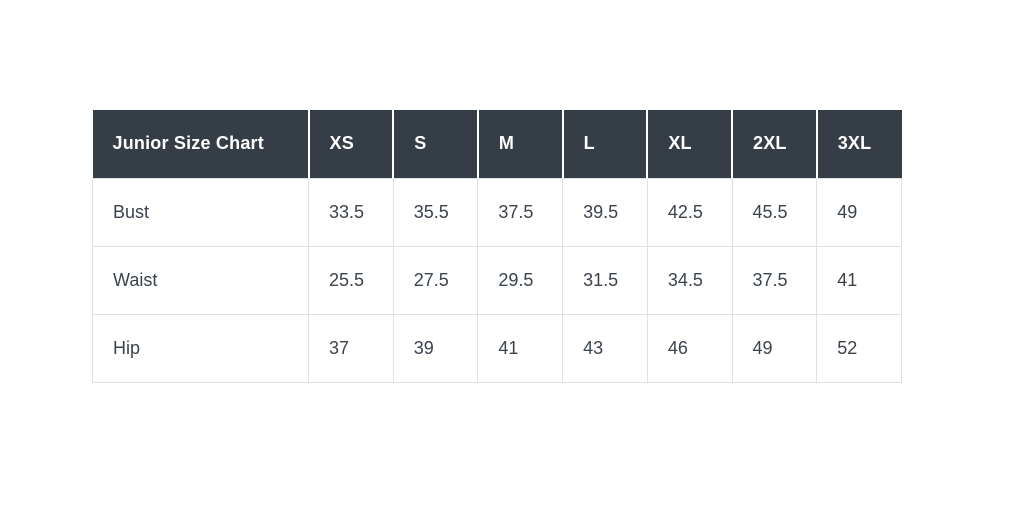 The height and width of the screenshot is (522, 1009). I want to click on column-header-m: M, so click(519, 144).